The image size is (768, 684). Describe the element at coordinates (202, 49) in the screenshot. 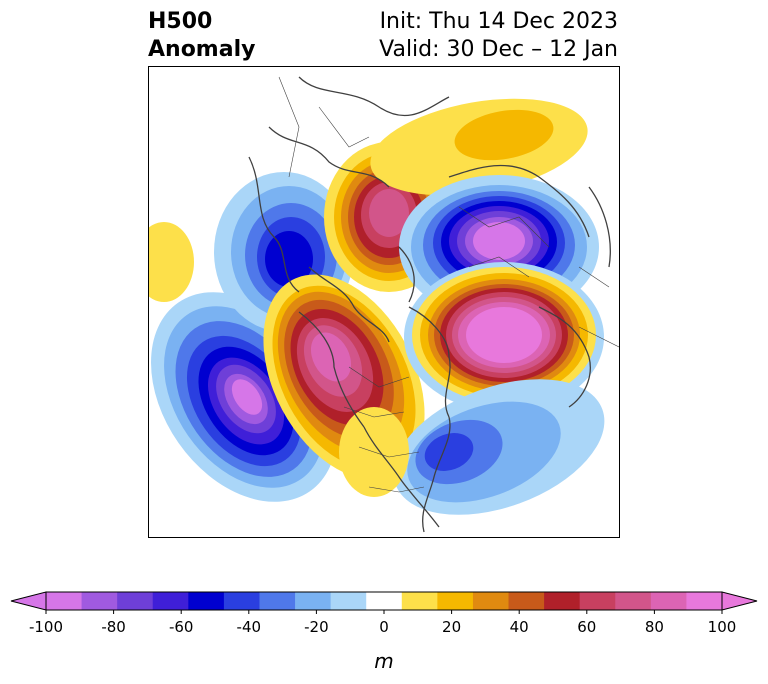

I see `title-field: Anomaly` at that location.